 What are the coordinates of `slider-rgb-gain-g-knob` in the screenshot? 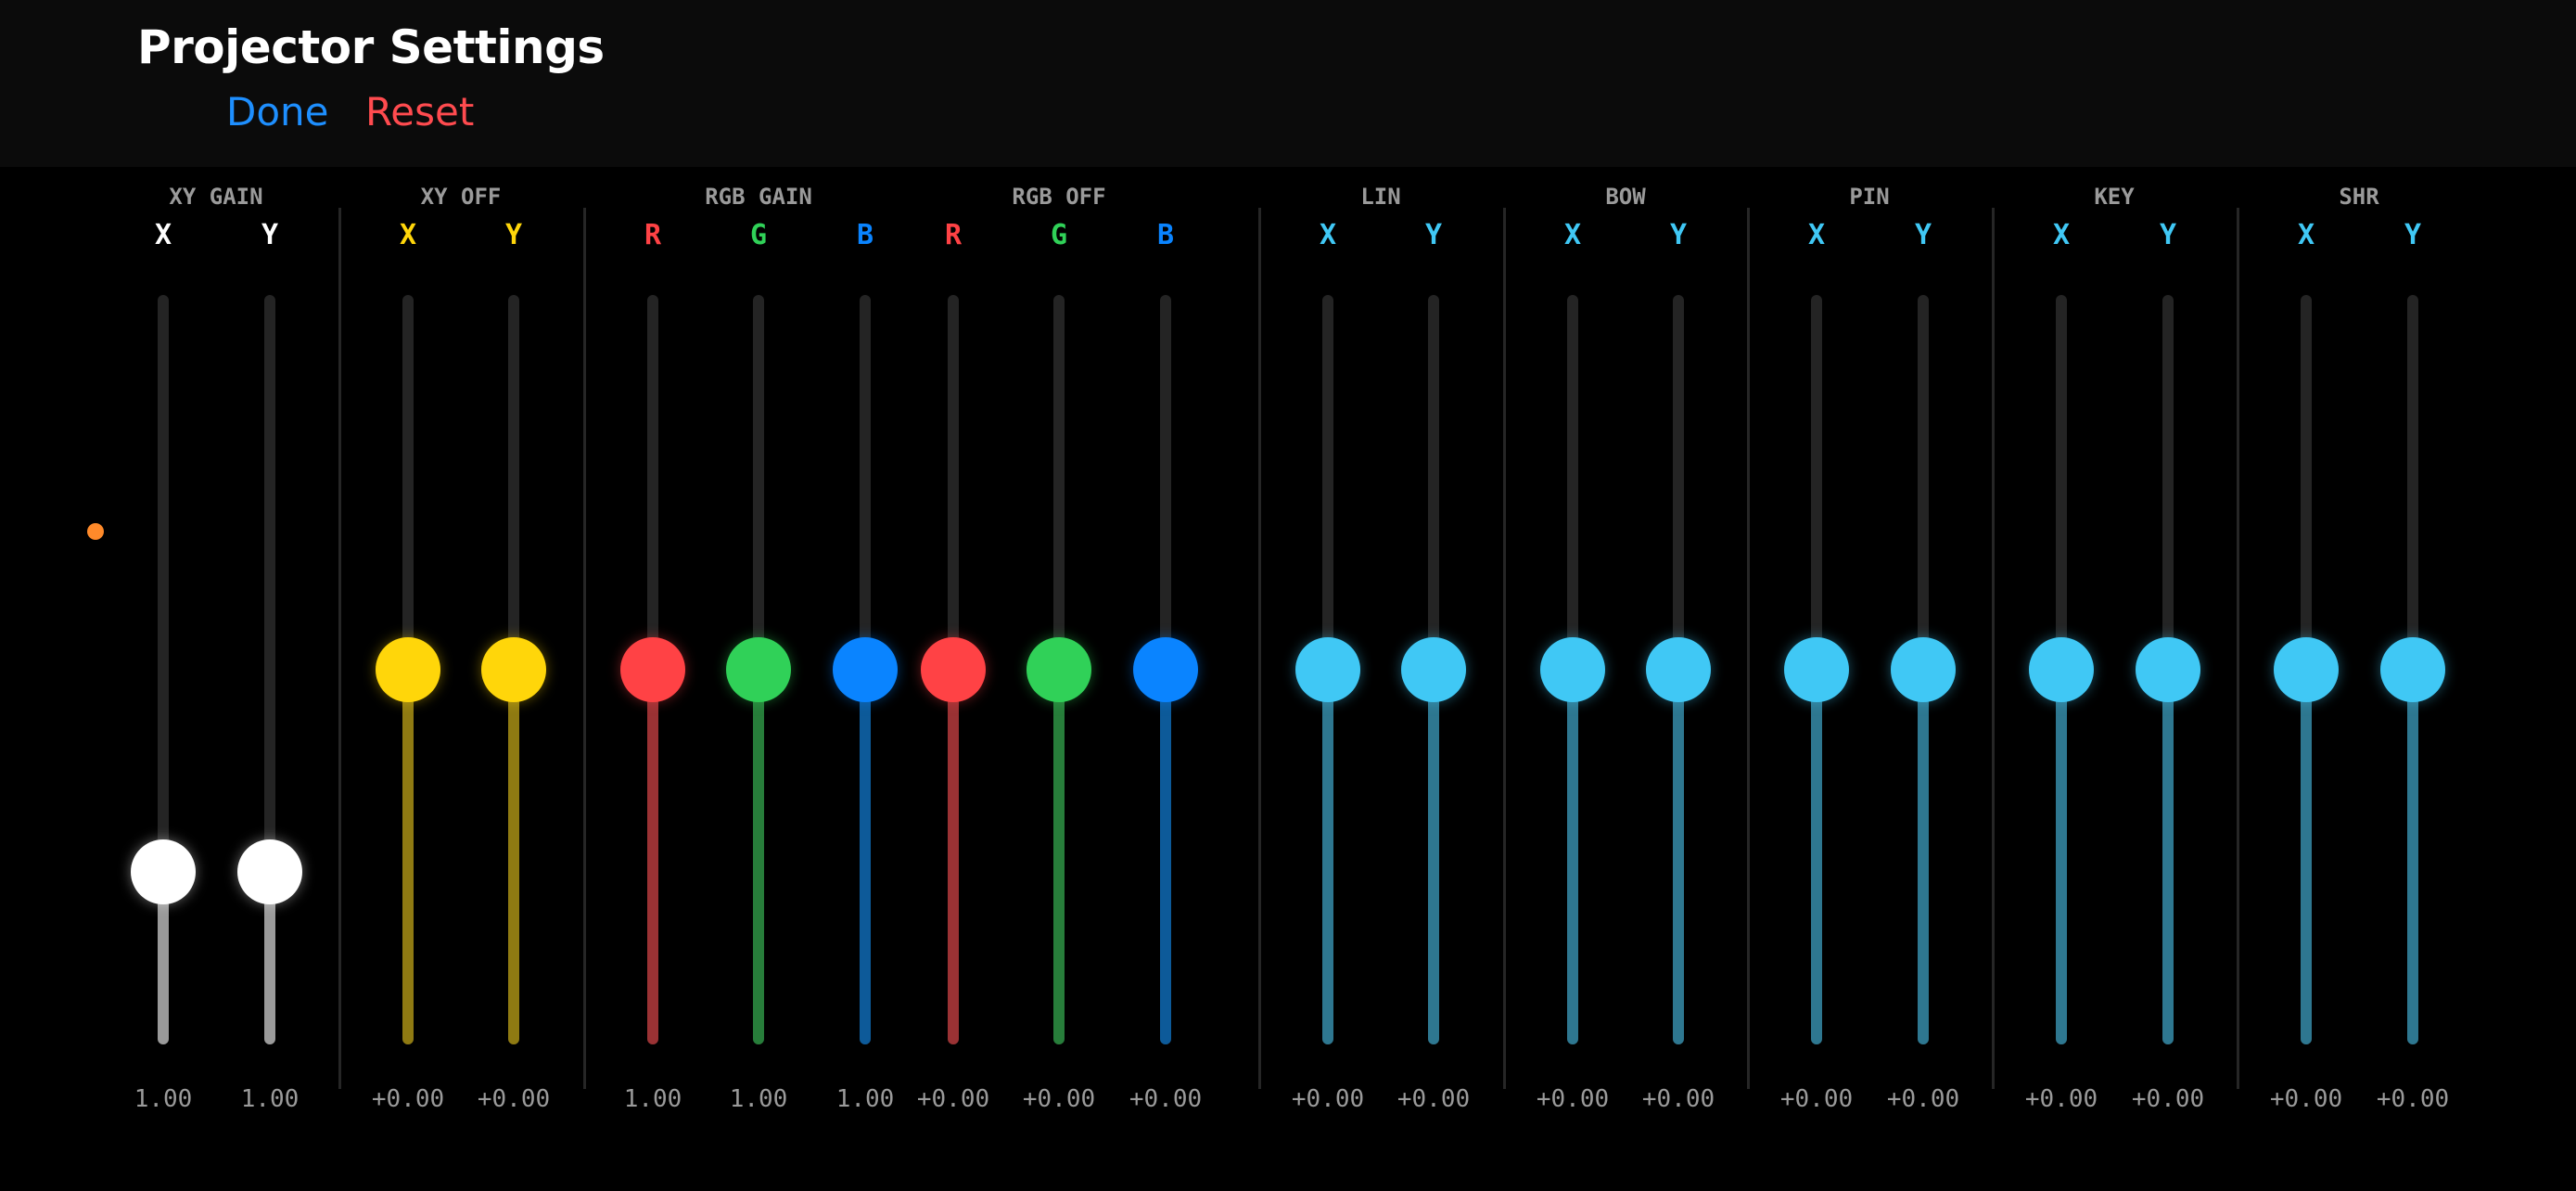 It's located at (759, 669).